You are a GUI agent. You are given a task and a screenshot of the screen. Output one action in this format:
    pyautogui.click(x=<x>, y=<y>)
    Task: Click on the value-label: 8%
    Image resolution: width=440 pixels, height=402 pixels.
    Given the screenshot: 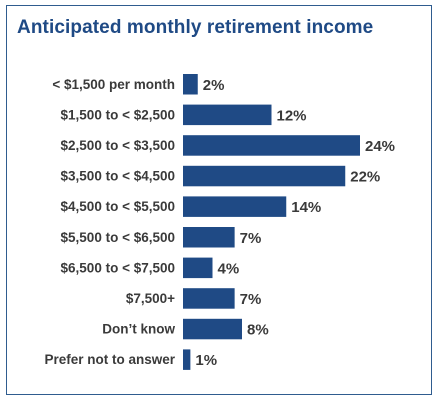 What is the action you would take?
    pyautogui.click(x=258, y=330)
    